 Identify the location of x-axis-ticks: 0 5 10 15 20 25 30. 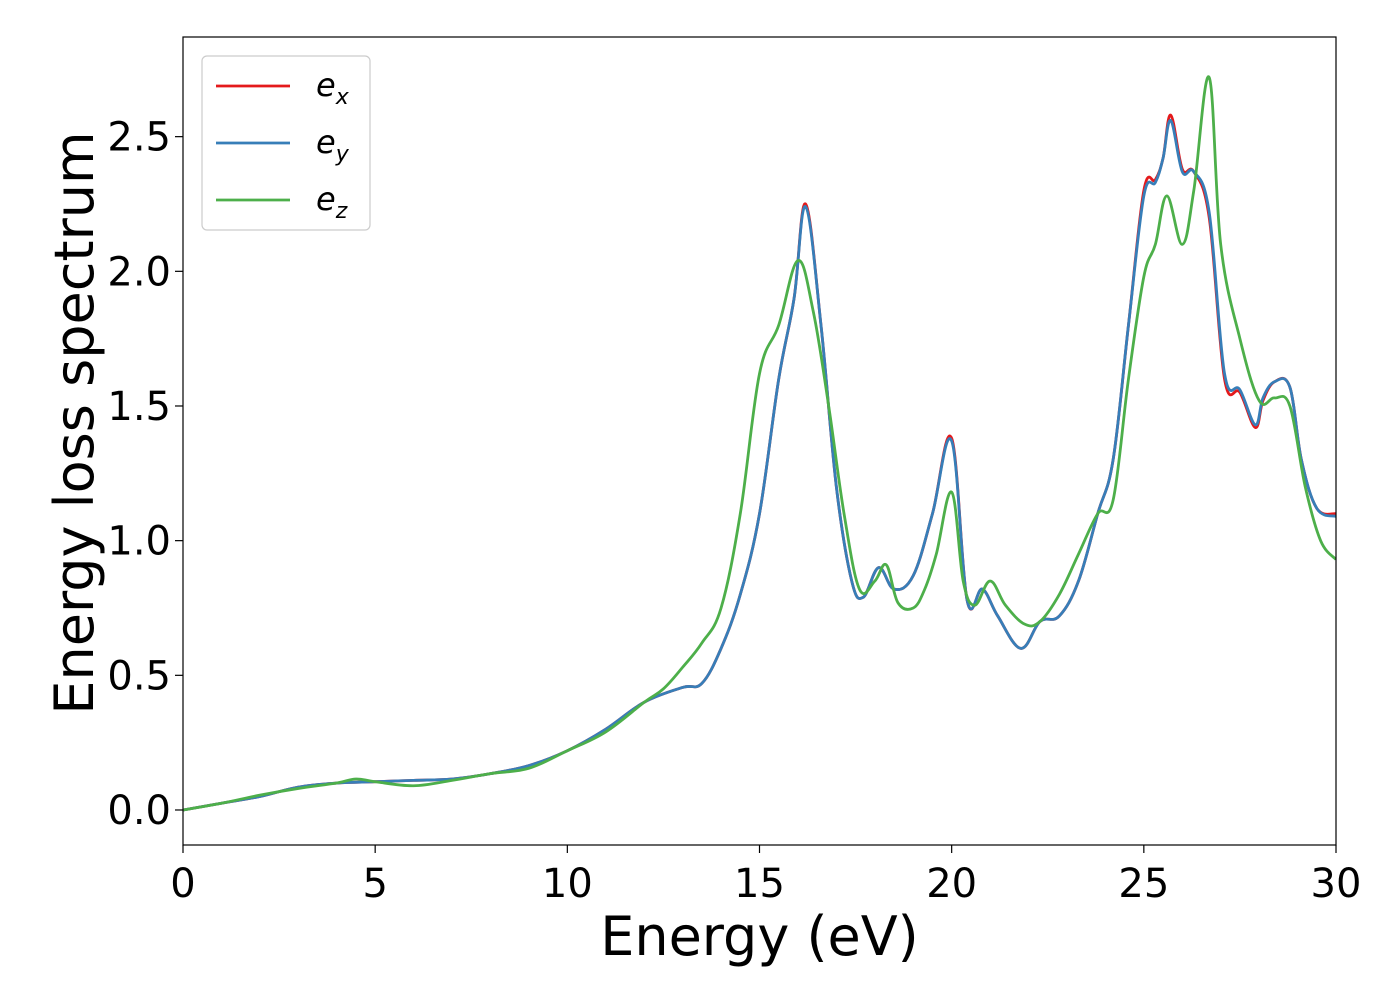
(765, 876).